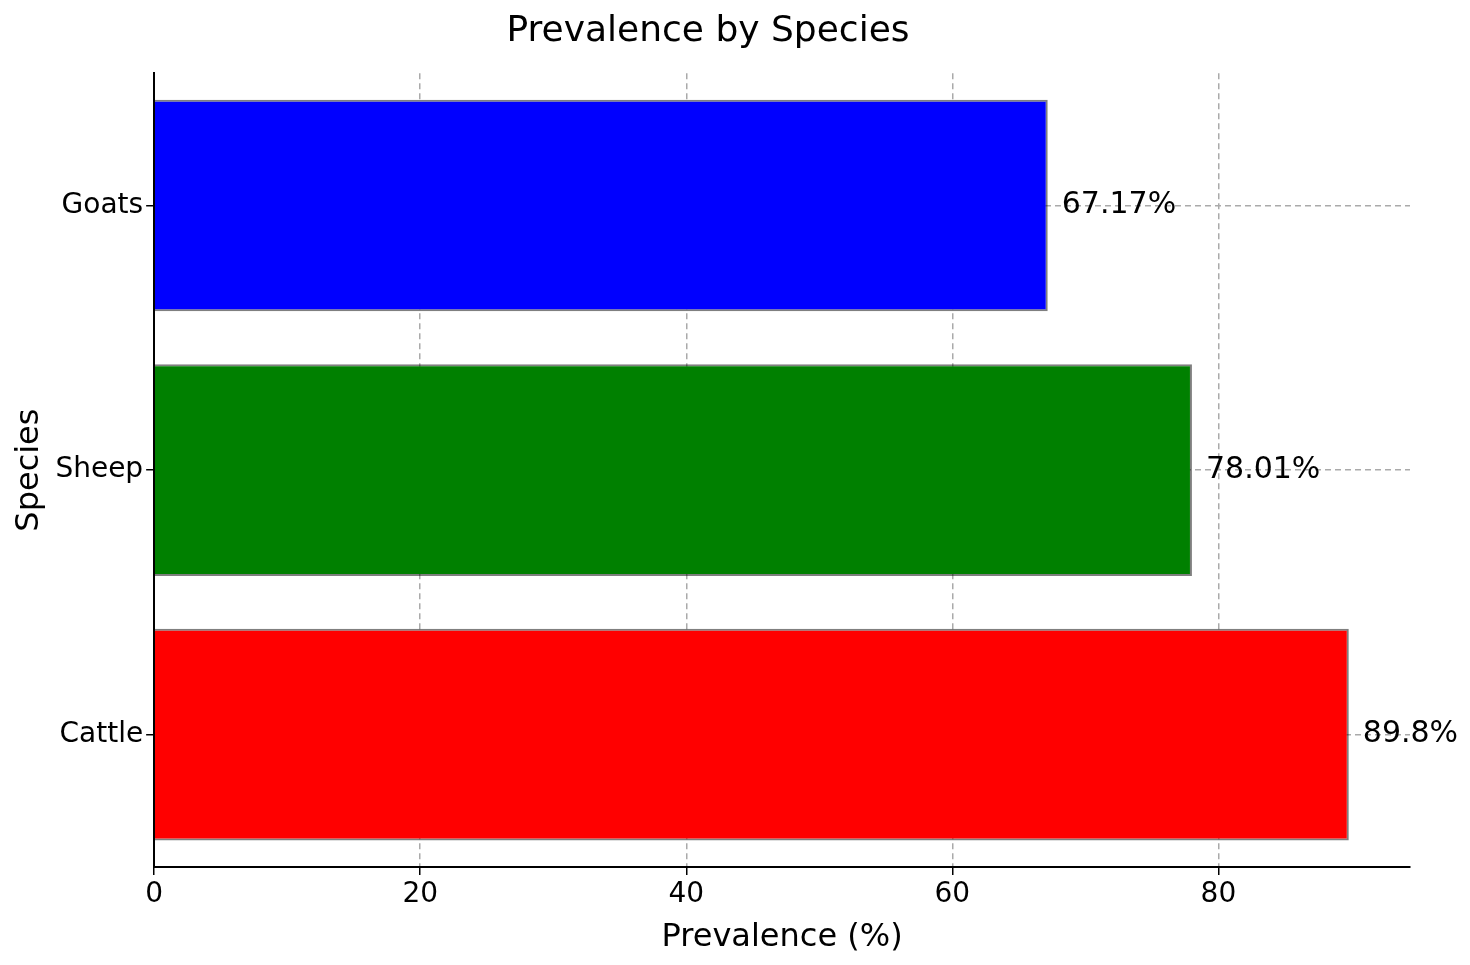 This screenshot has height=965, width=1470. What do you see at coordinates (708, 28) in the screenshot?
I see `chart-title: Prevalence by Species` at bounding box center [708, 28].